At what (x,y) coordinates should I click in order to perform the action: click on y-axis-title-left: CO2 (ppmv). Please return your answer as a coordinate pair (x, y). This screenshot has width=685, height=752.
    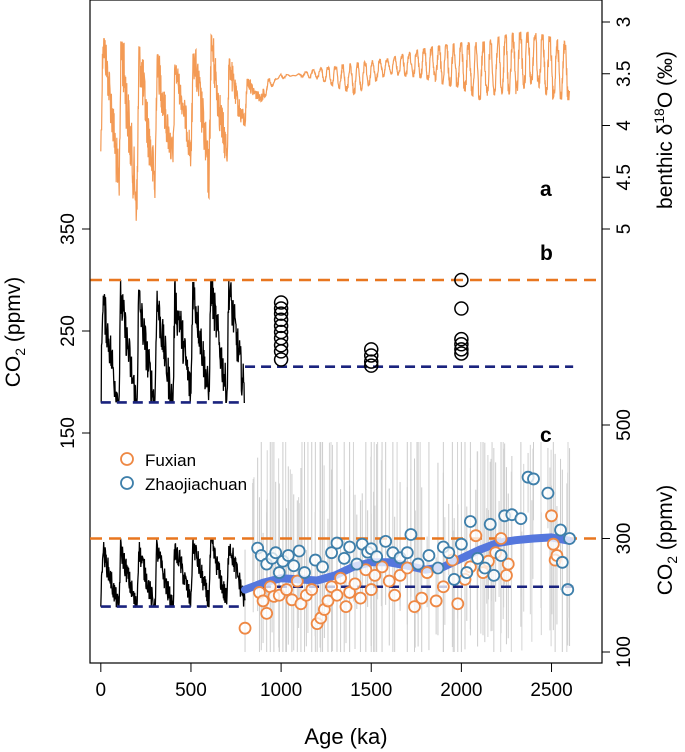
    Looking at the image, I should click on (15, 332).